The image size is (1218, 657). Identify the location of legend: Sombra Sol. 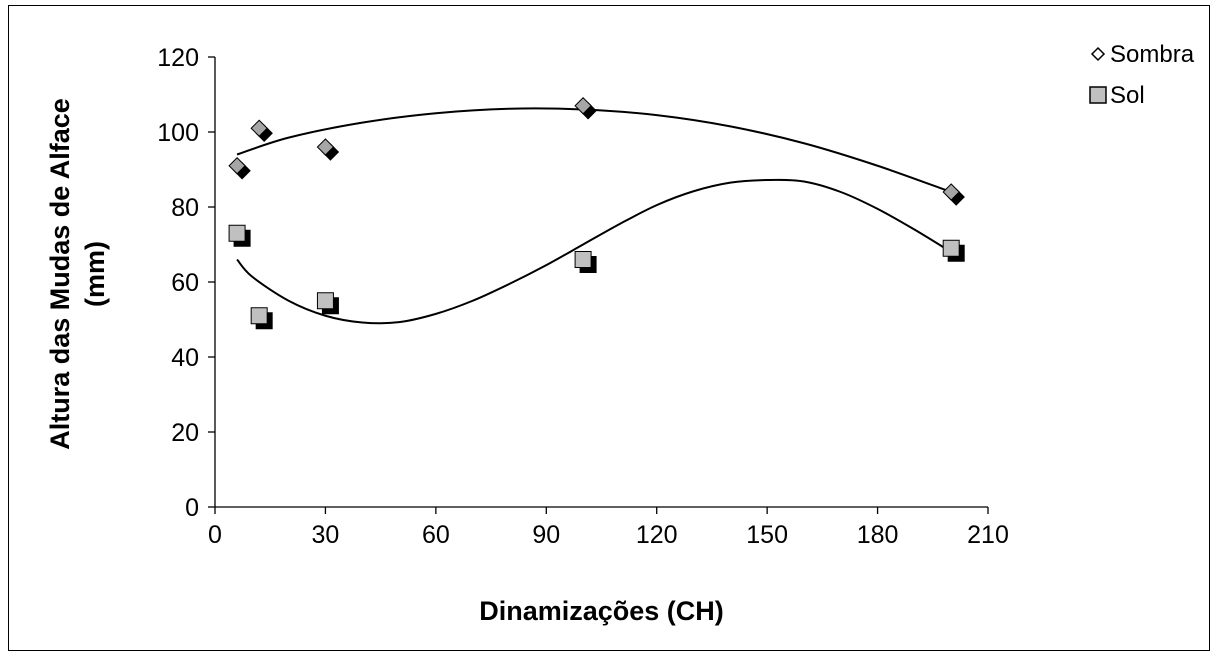
(1142, 75).